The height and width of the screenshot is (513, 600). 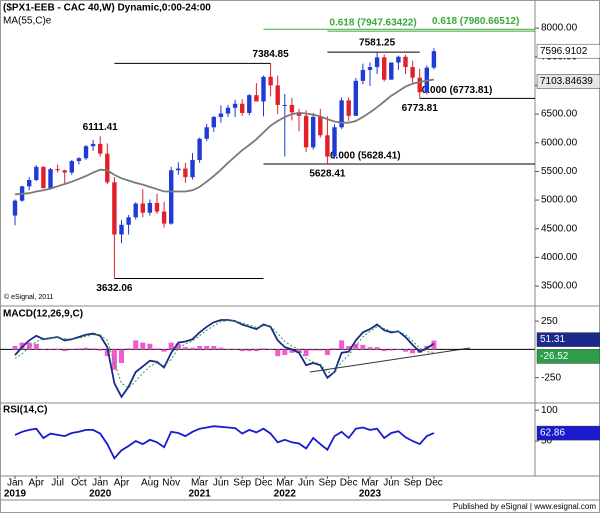 I want to click on x-tick-label: Jun, so click(x=391, y=483).